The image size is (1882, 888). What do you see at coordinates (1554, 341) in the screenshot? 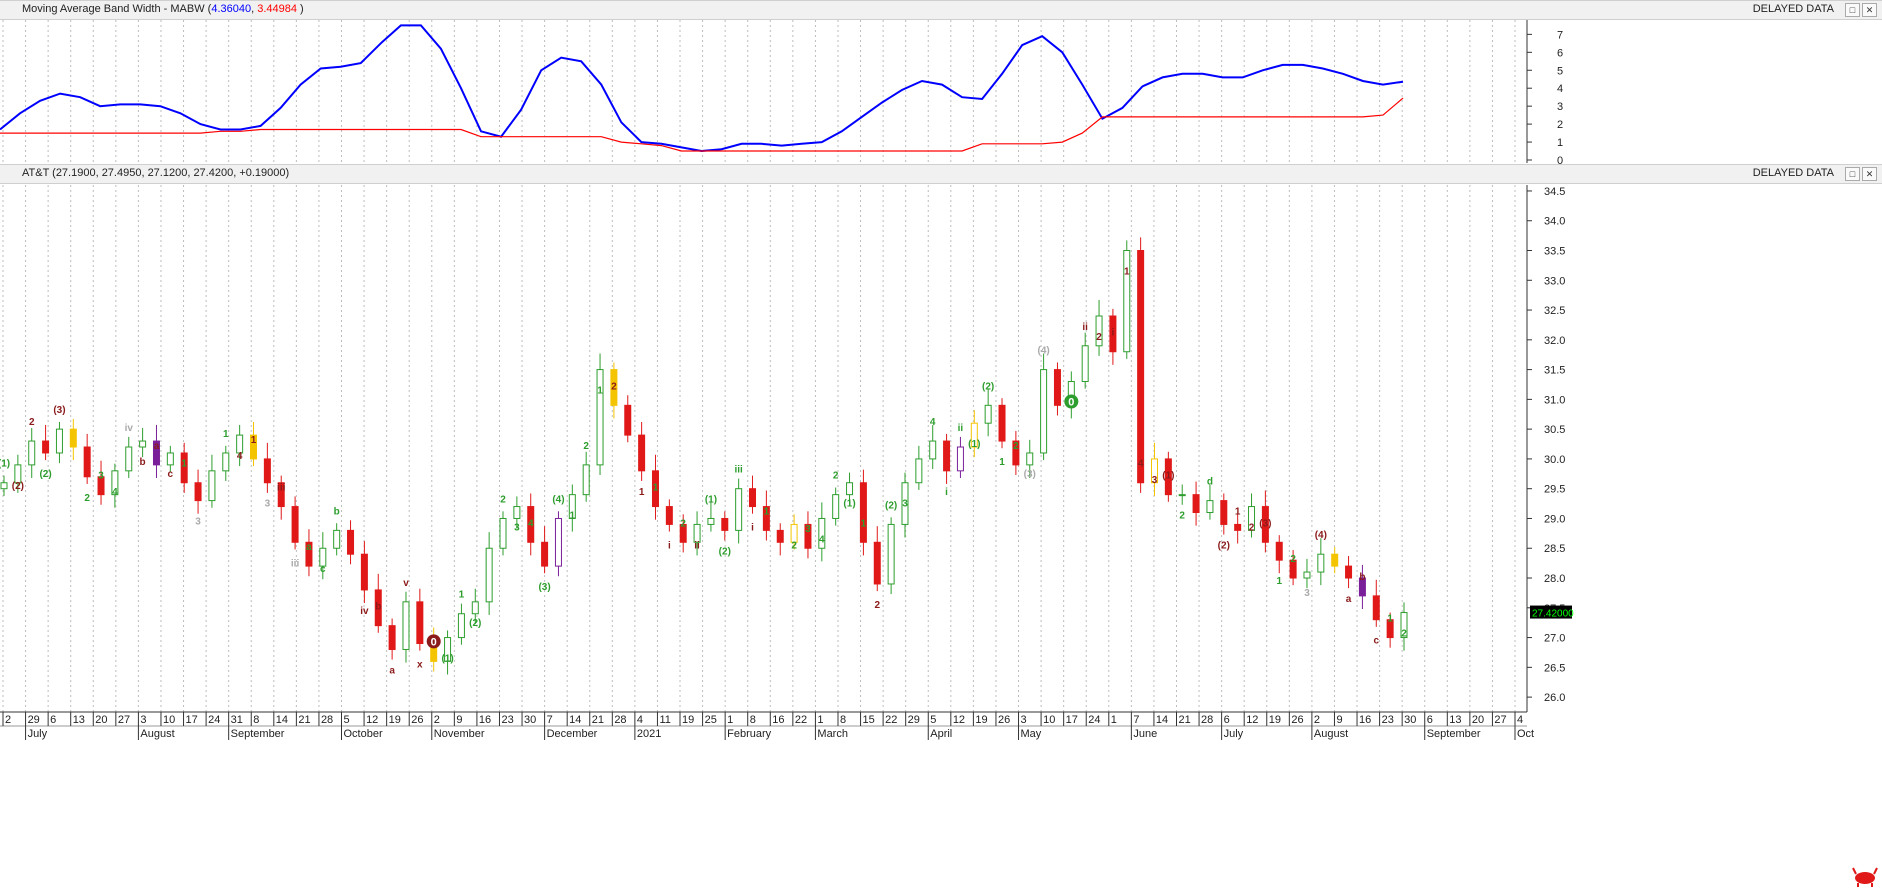
I see `y-tick-label: 32.0` at bounding box center [1554, 341].